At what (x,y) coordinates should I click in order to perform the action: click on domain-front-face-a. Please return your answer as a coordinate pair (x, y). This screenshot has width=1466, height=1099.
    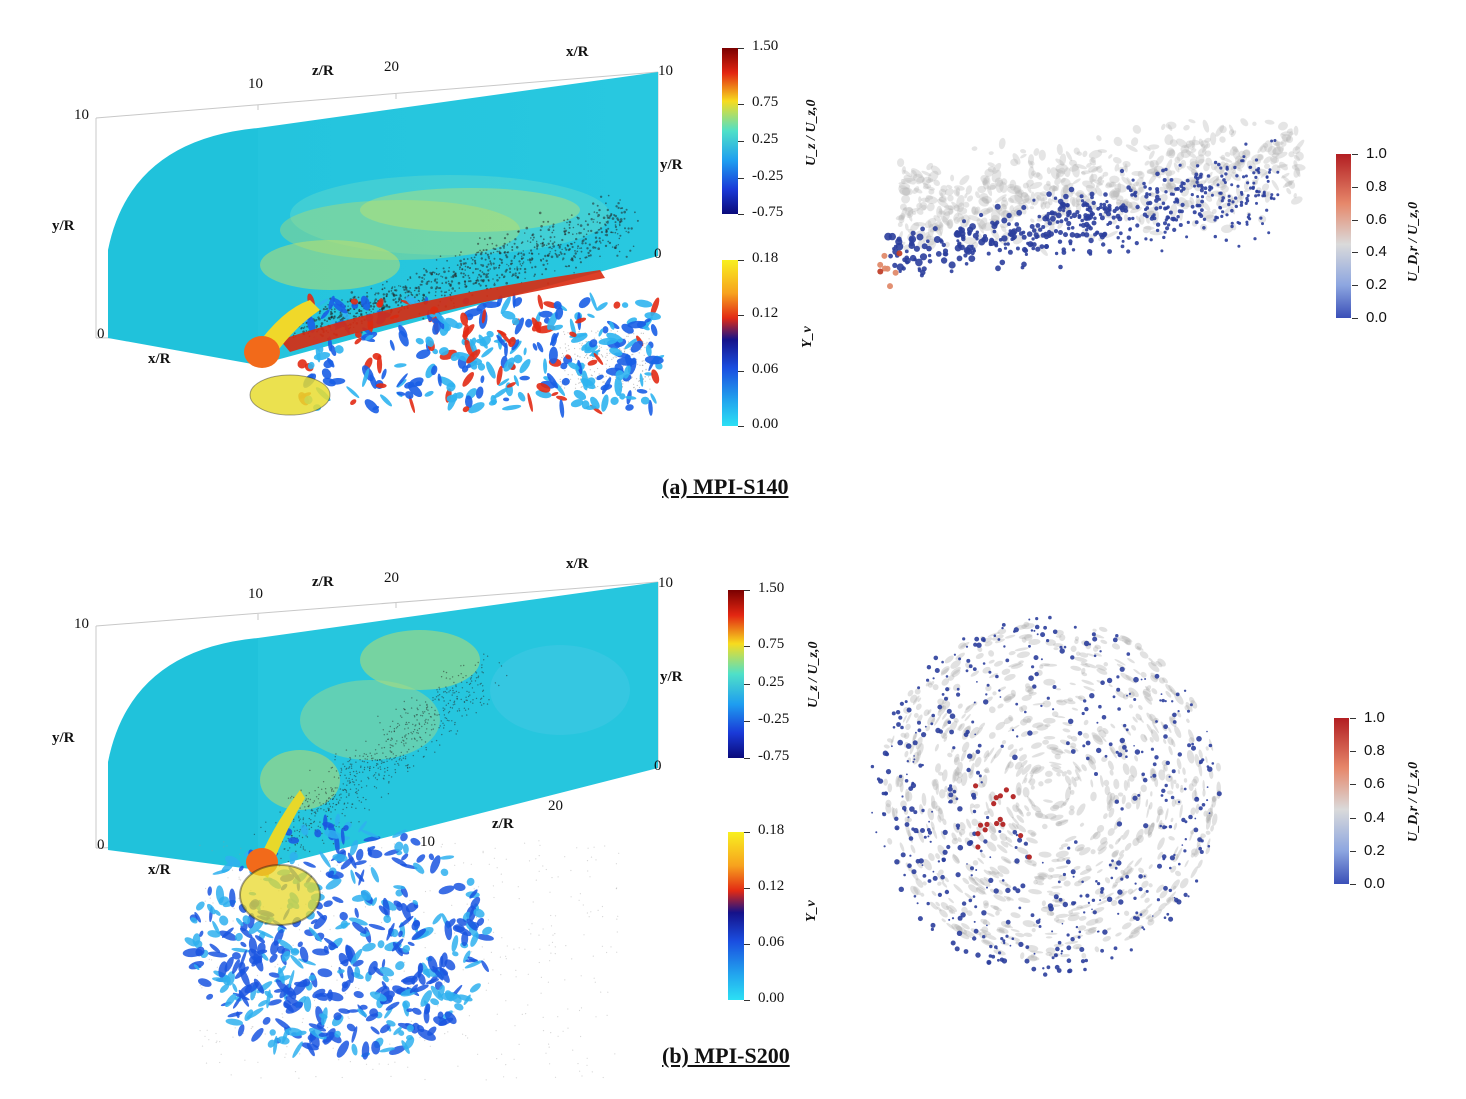
    Looking at the image, I should click on (183, 246).